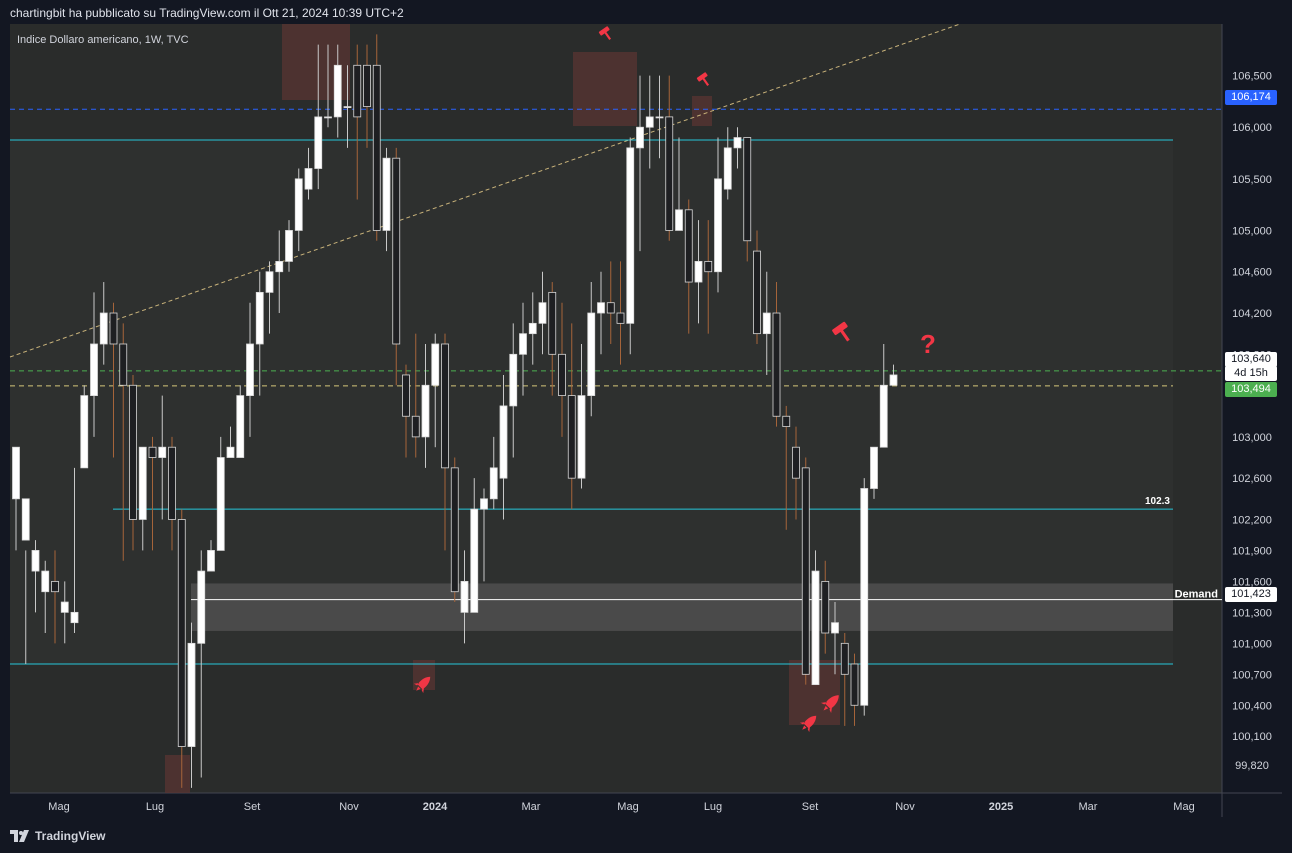  What do you see at coordinates (713, 807) in the screenshot?
I see `x-tick-label: Lug` at bounding box center [713, 807].